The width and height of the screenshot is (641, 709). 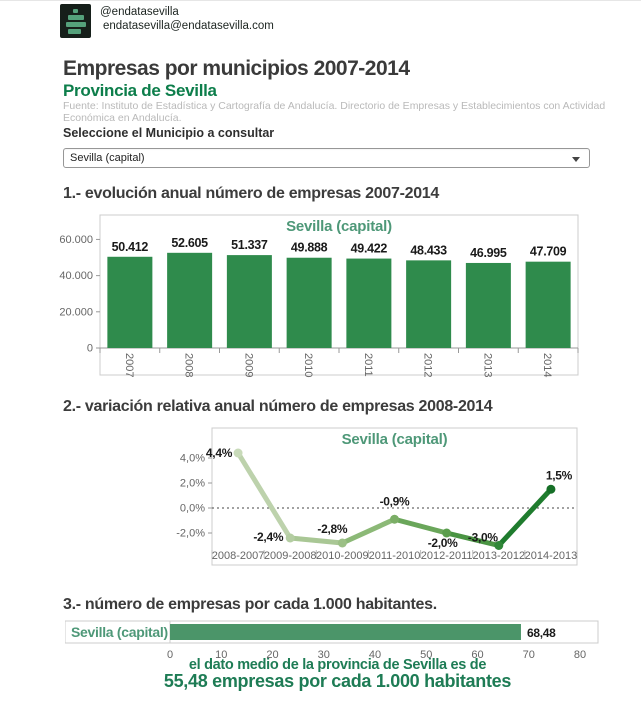 I want to click on svg-text: 2008, so click(x=189, y=365).